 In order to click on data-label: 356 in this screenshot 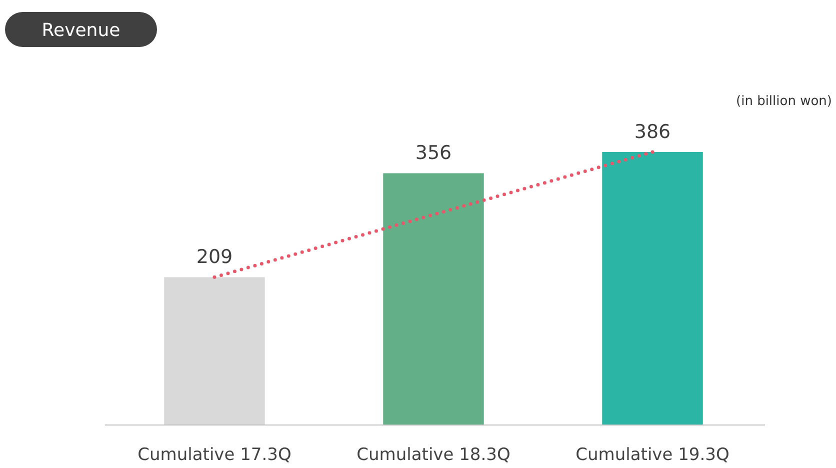, I will do `click(433, 153)`.